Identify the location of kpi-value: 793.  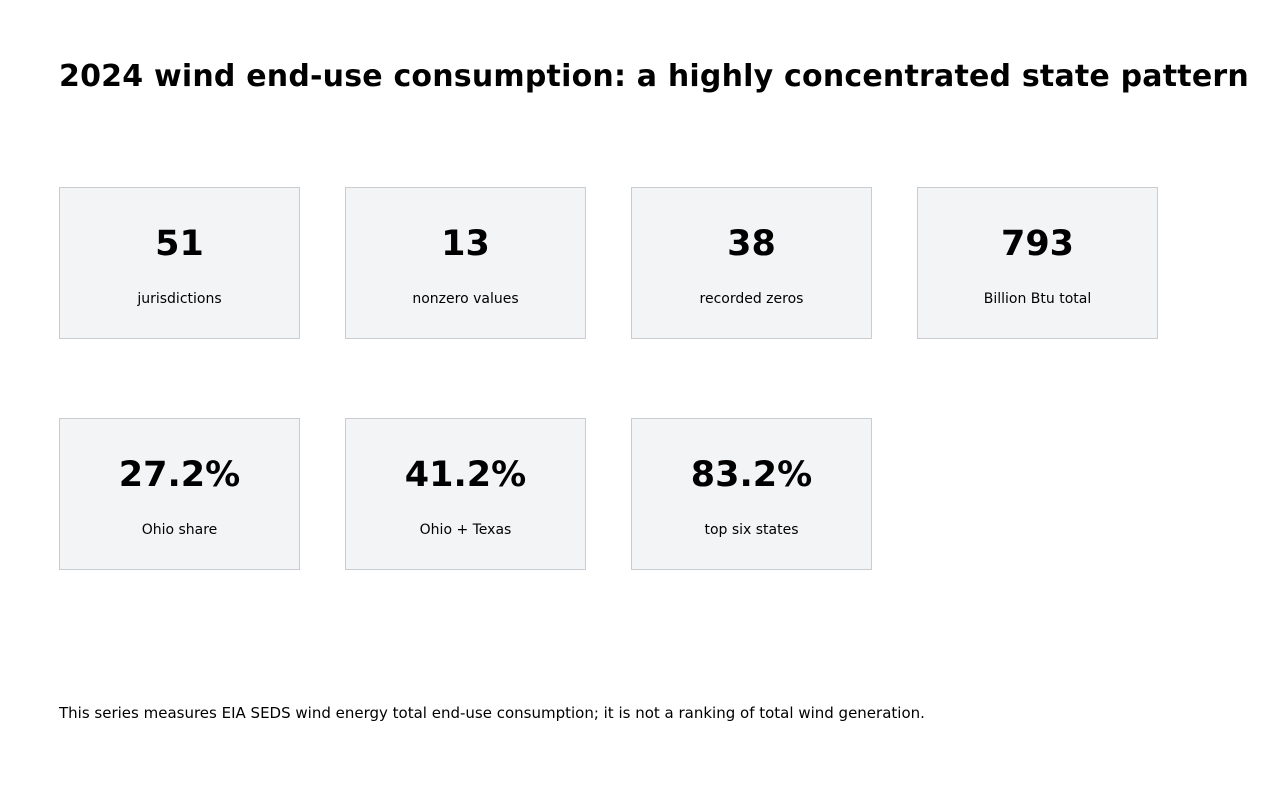
(1037, 244).